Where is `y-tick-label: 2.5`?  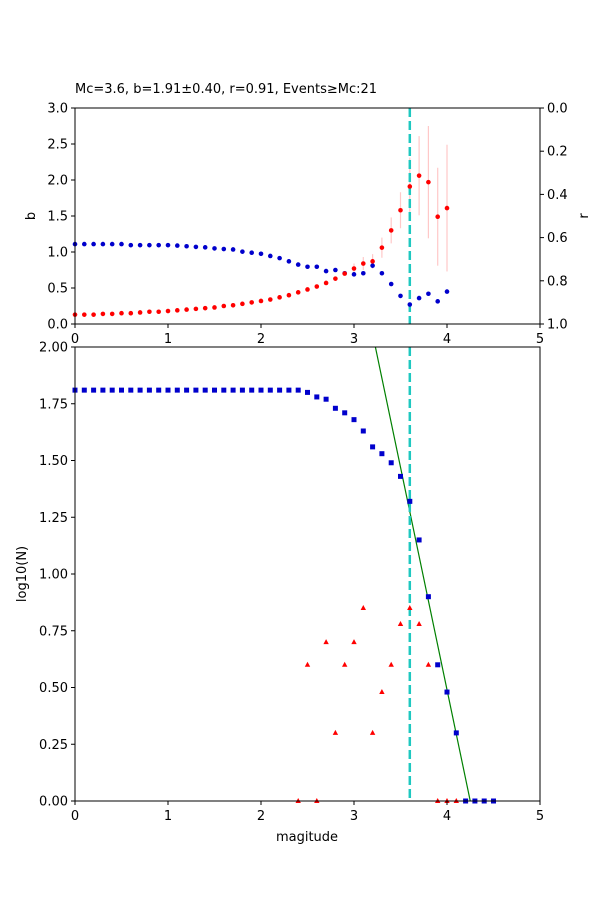
y-tick-label: 2.5 is located at coordinates (57, 145).